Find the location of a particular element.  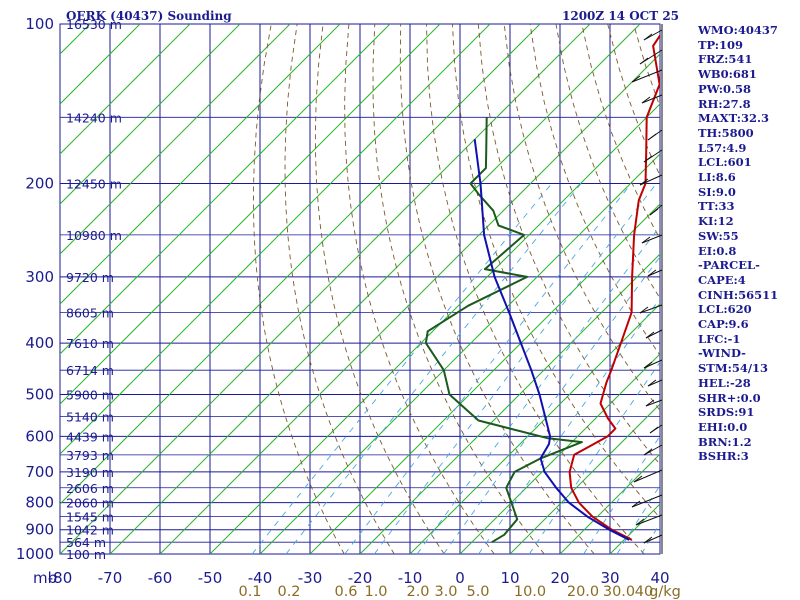

pressure-tick-label: 1000 is located at coordinates (35, 554).